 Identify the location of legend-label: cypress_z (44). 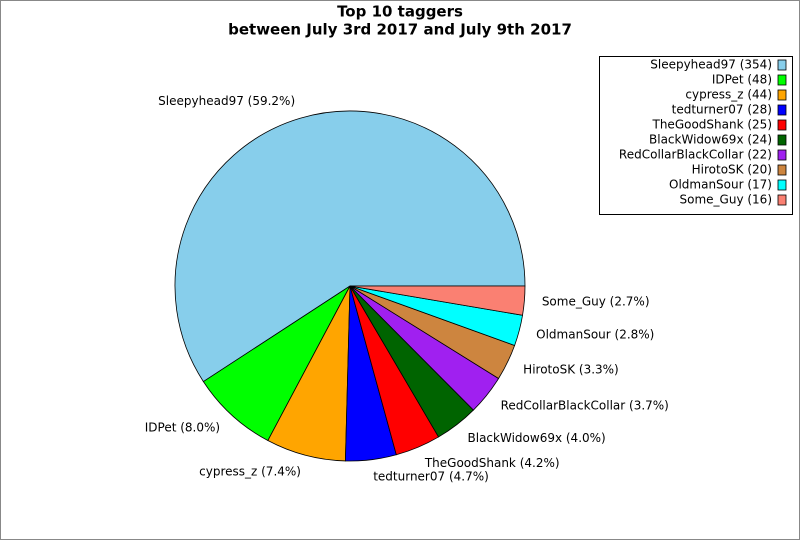
(728, 95).